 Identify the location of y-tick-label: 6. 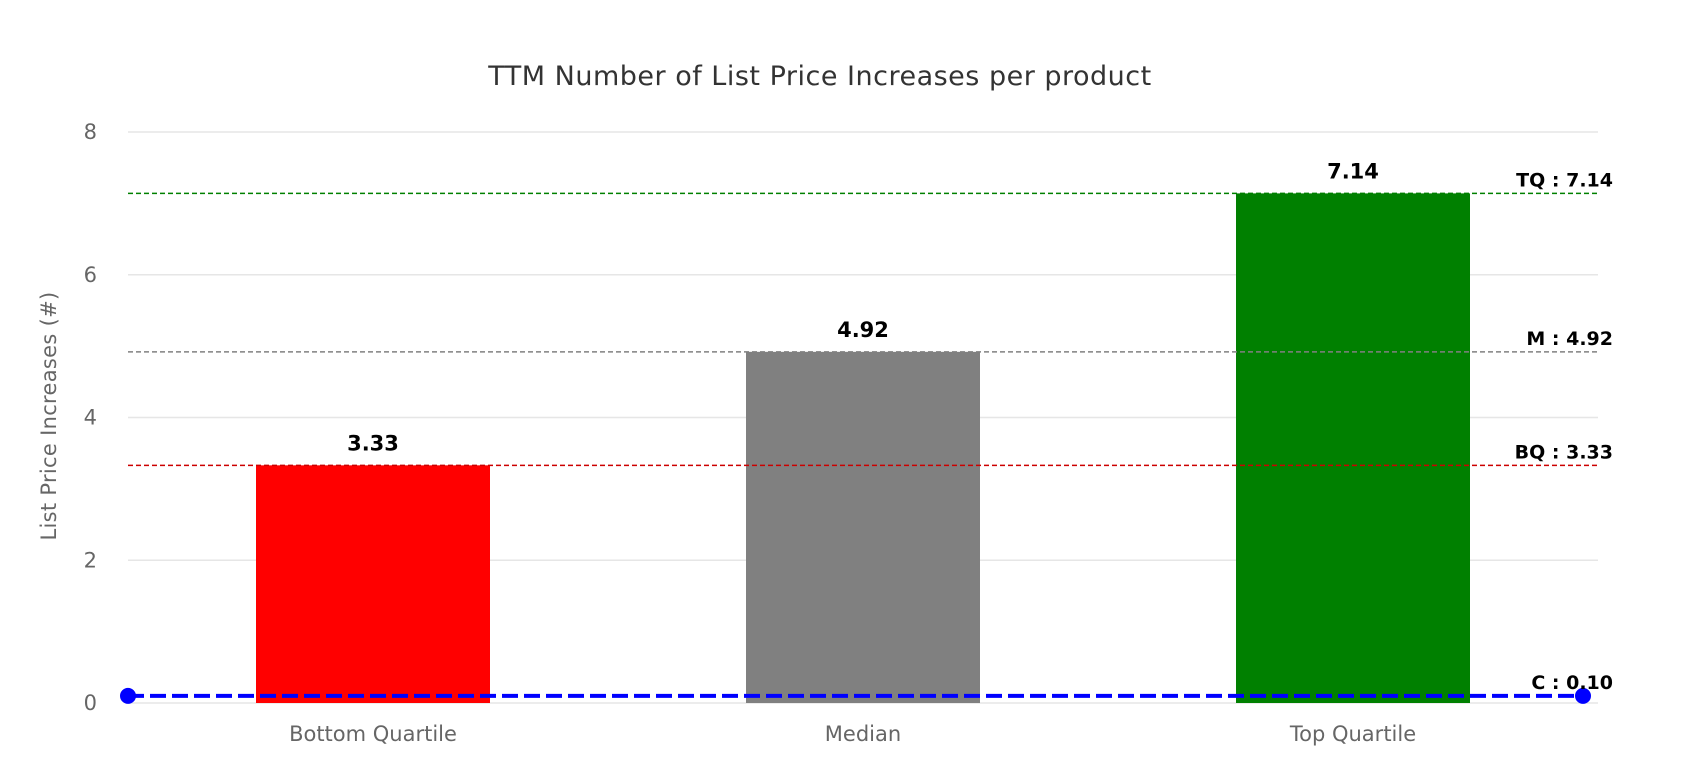
(90, 275).